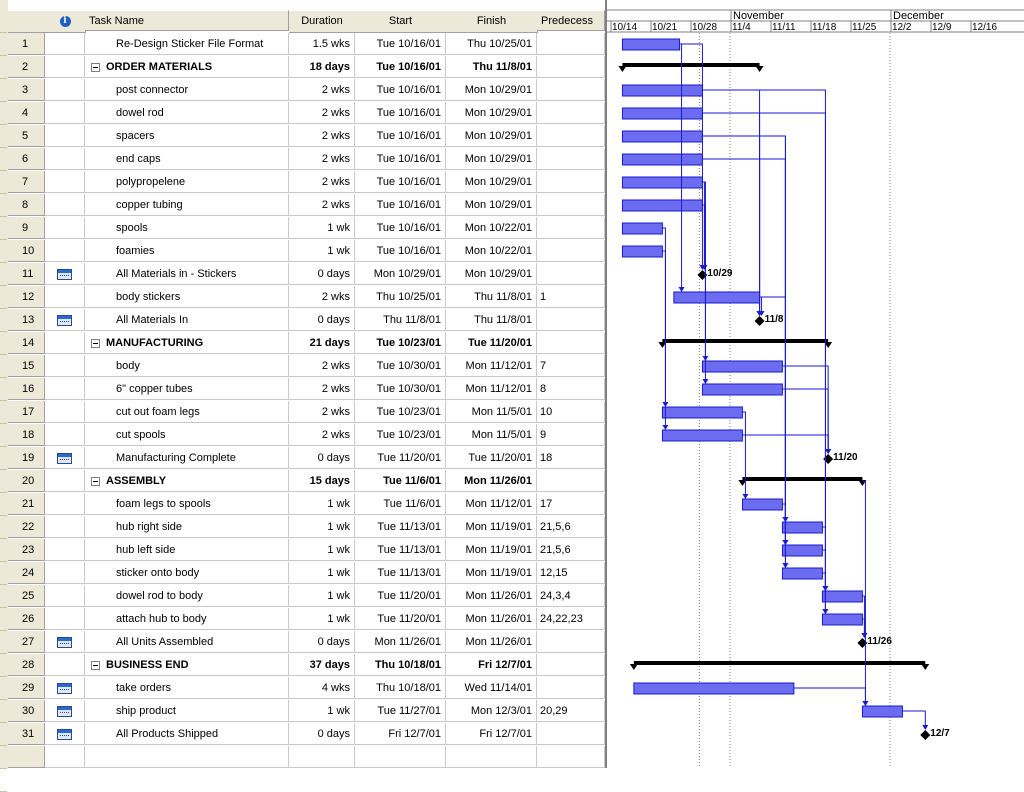 This screenshot has height=792, width=1024. I want to click on task-name-cell: spools, so click(187, 228).